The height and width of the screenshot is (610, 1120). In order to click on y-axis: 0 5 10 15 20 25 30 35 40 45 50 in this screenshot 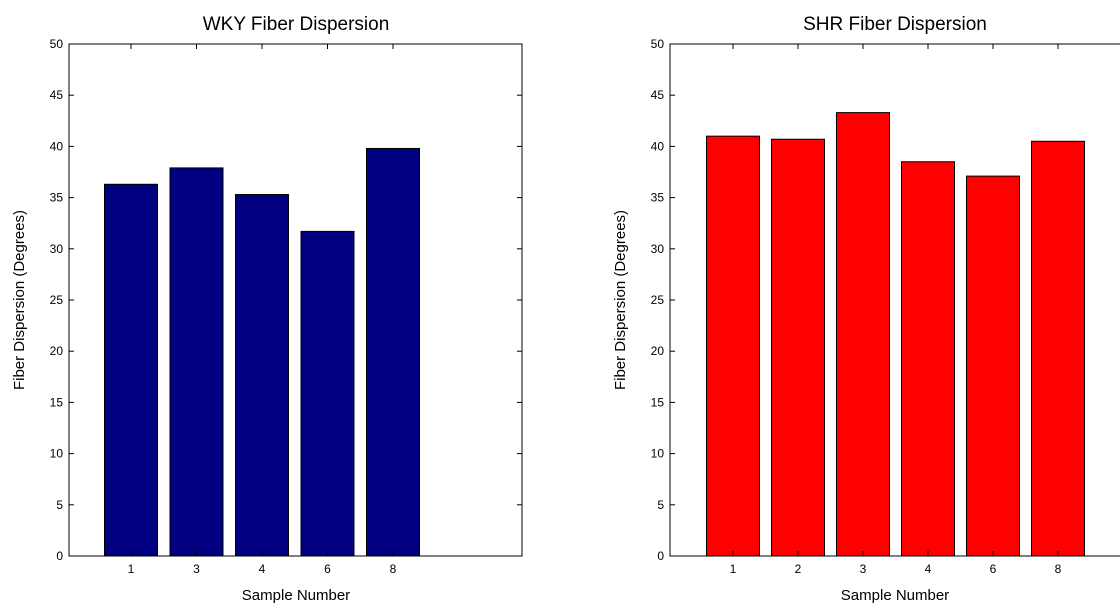, I will do `click(663, 300)`.